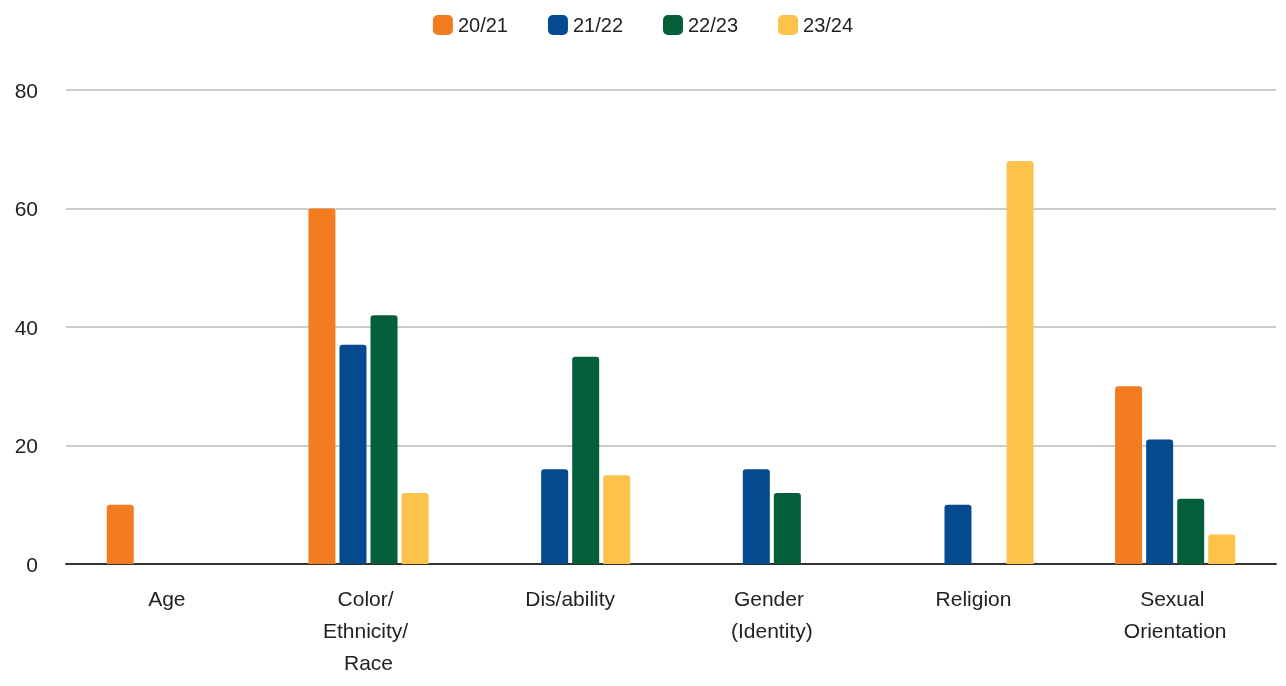 Image resolution: width=1286 pixels, height=686 pixels. Describe the element at coordinates (1175, 614) in the screenshot. I see `x-tick-label: Sexual Orientation` at that location.